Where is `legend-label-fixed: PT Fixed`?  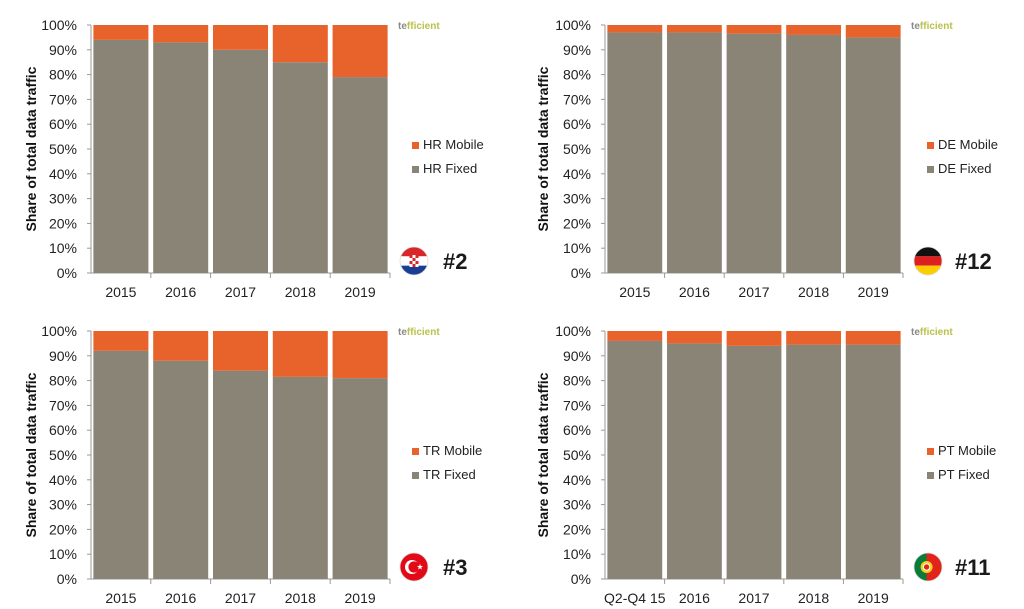 legend-label-fixed: PT Fixed is located at coordinates (964, 474).